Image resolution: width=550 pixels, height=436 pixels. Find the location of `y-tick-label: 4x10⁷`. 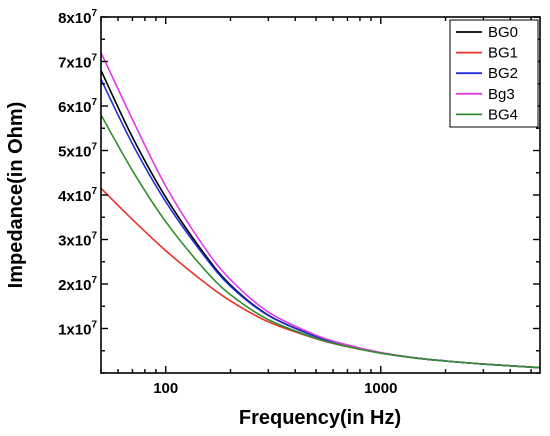

y-tick-label: 4x10⁷ is located at coordinates (77, 195).